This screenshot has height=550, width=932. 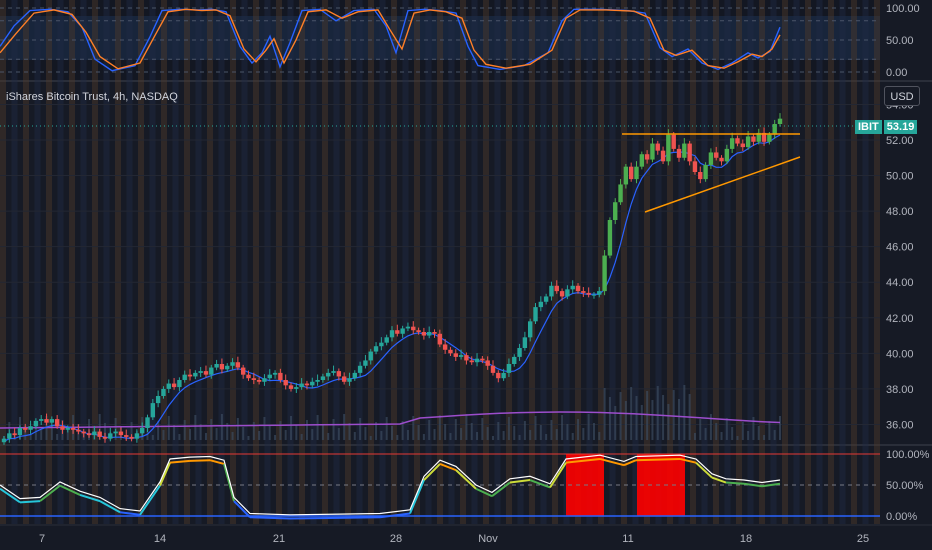 I want to click on support-trendline, so click(x=722, y=184).